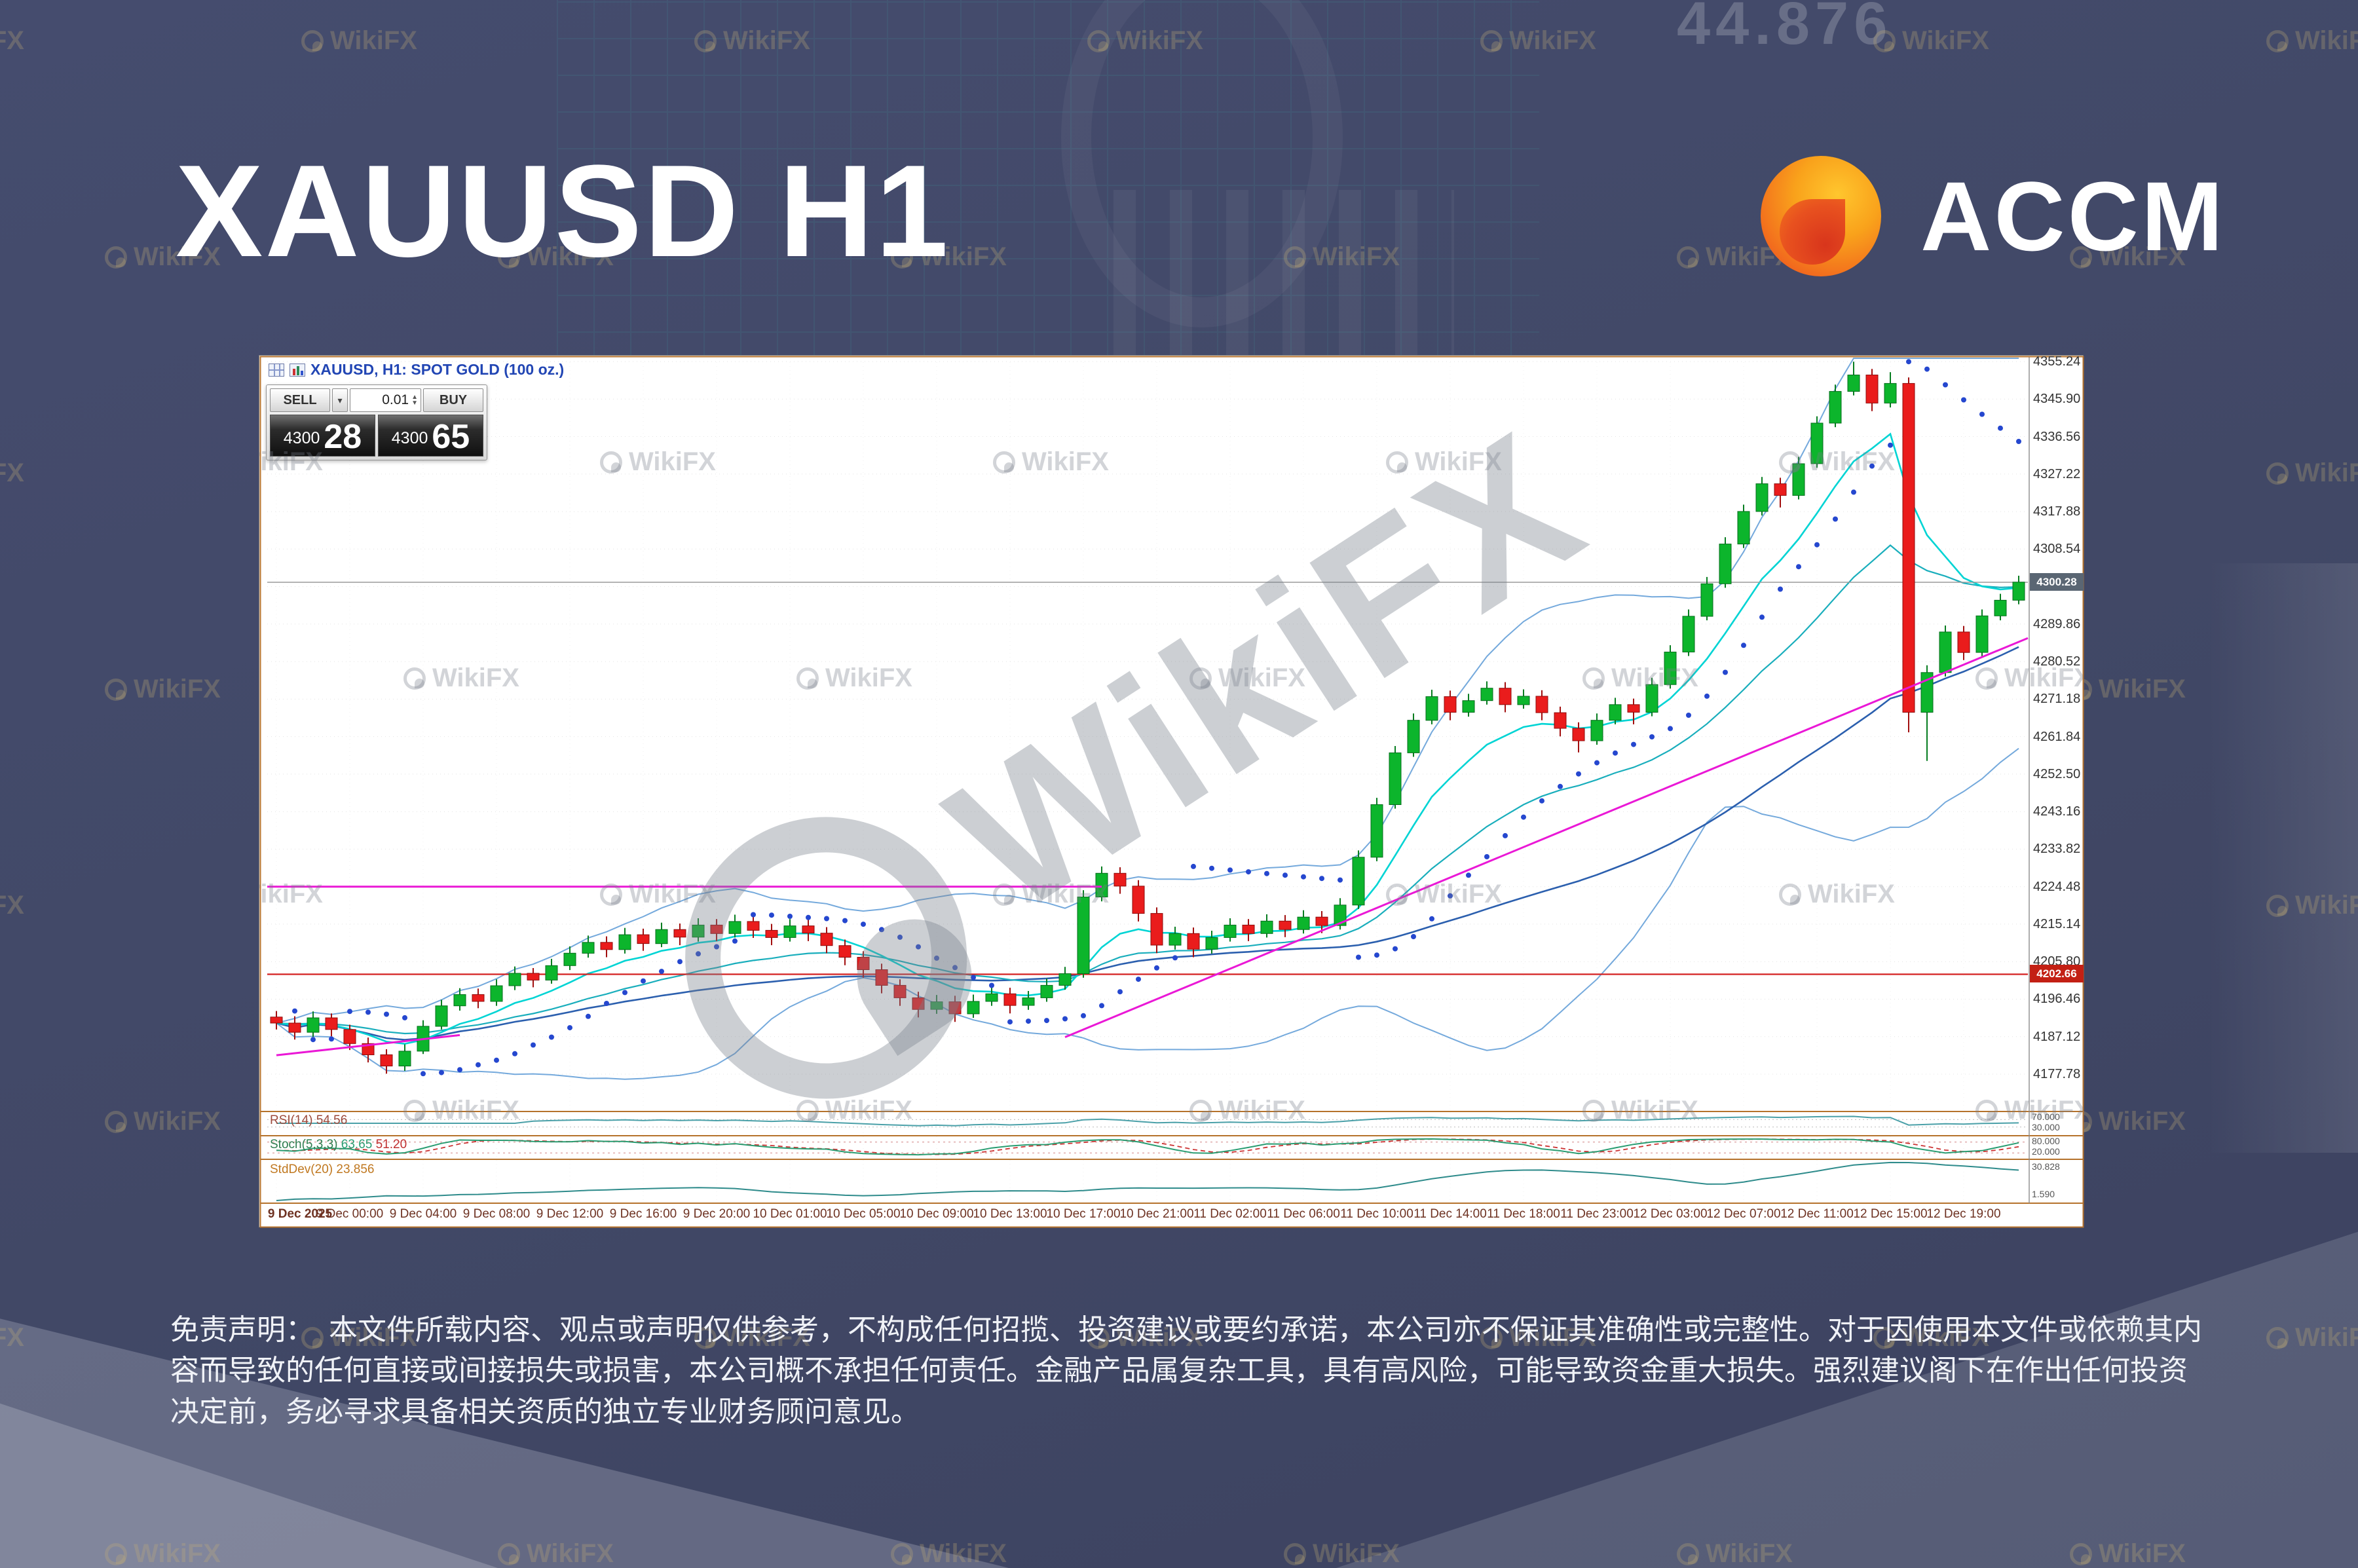  Describe the element at coordinates (717, 1214) in the screenshot. I see `time-axis-label: 9 Dec 20:00` at that location.